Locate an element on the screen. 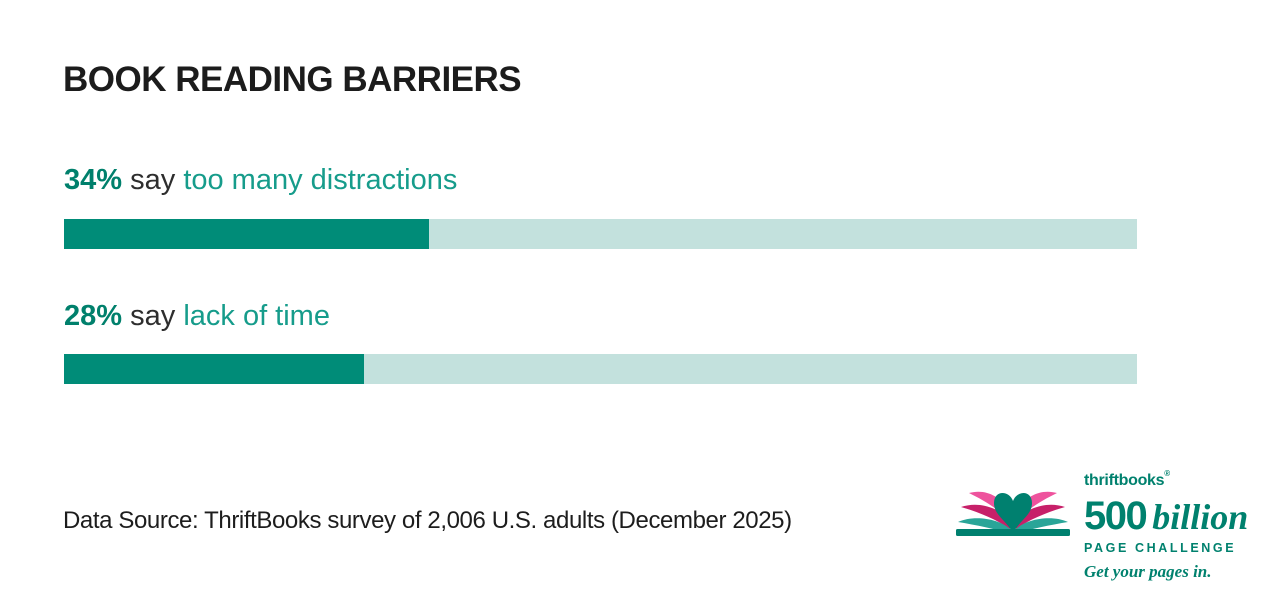 The height and width of the screenshot is (602, 1280). page-title: BOOK READING BARRIERS is located at coordinates (292, 79).